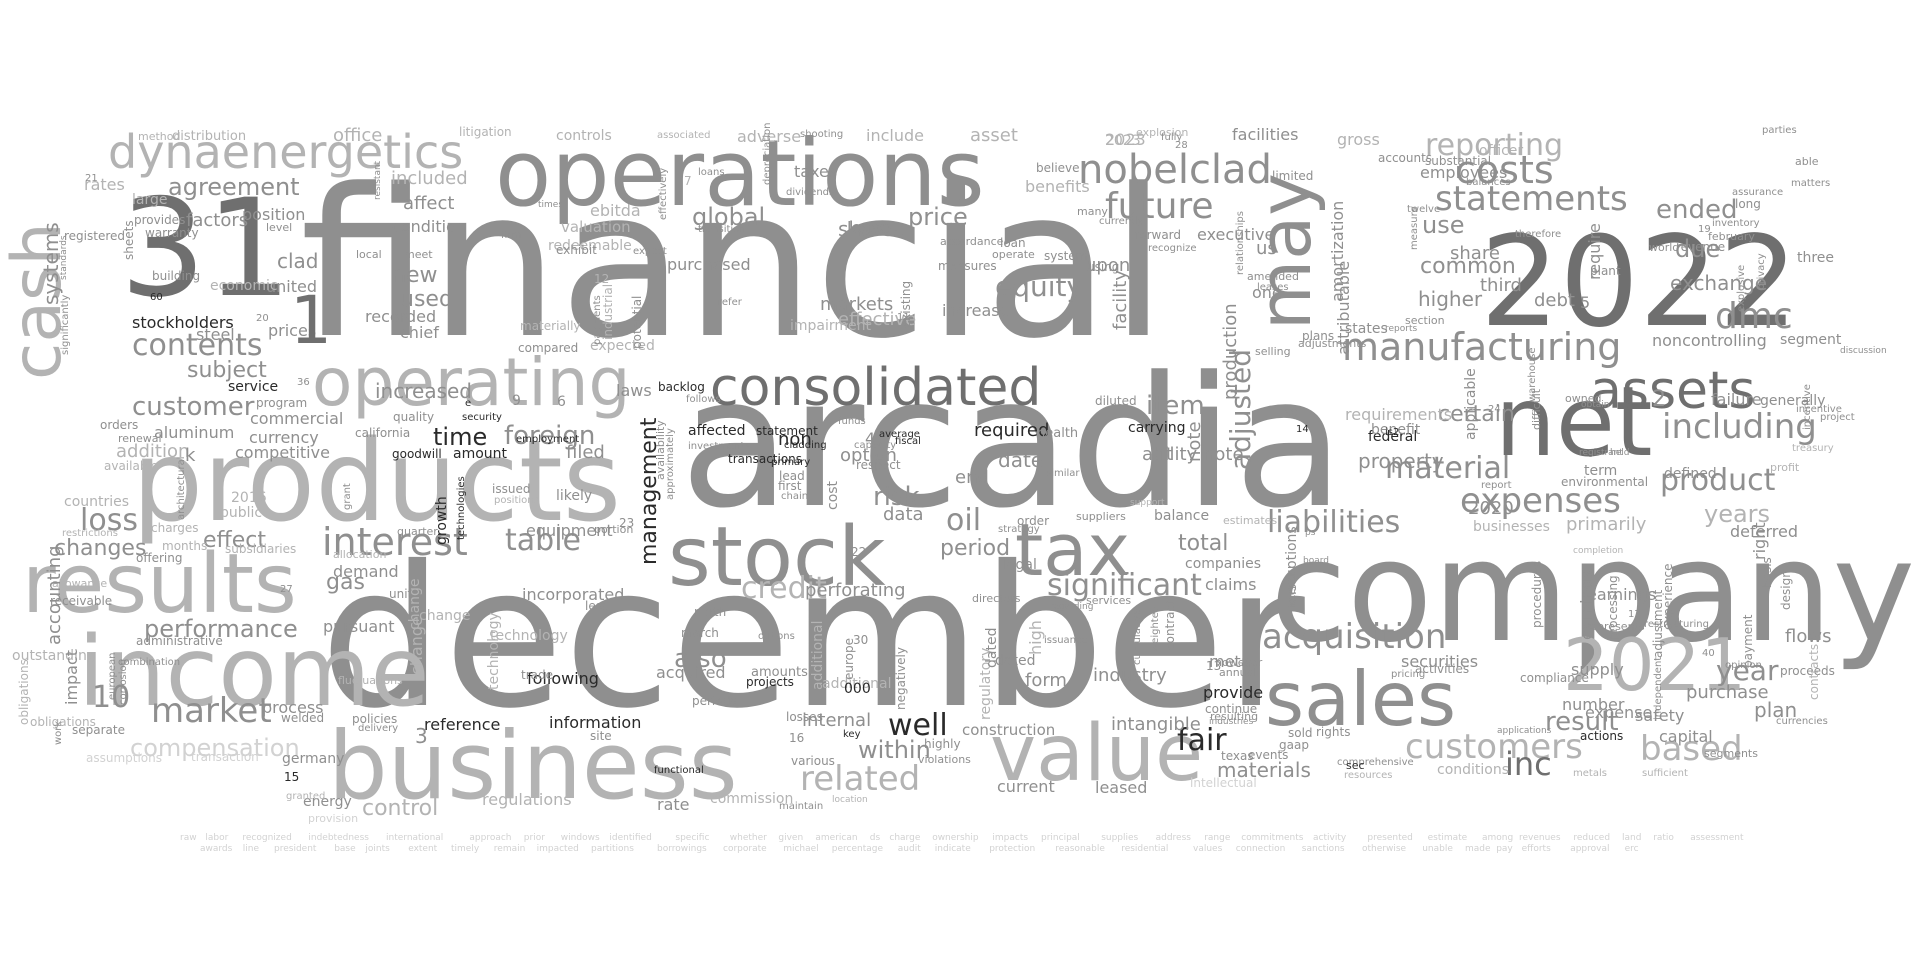 This screenshot has width=1920, height=960. I want to click on word-2016: 2016, so click(249, 498).